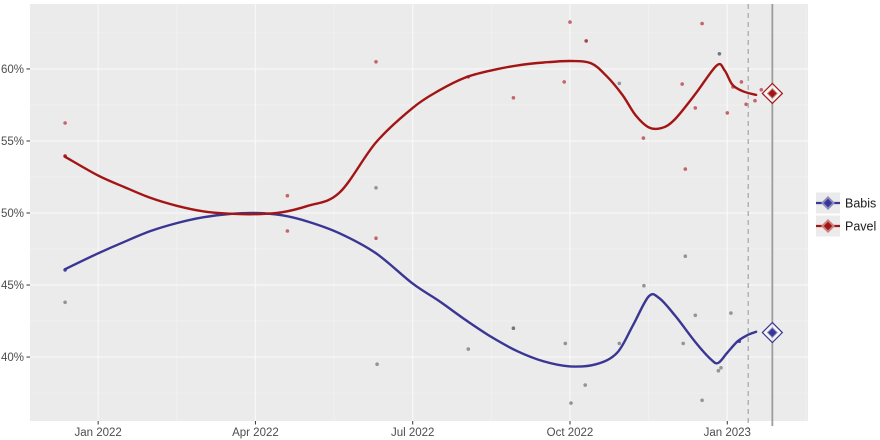 The image size is (880, 440). Describe the element at coordinates (727, 433) in the screenshot. I see `x-tick-label: Jan 2023` at that location.